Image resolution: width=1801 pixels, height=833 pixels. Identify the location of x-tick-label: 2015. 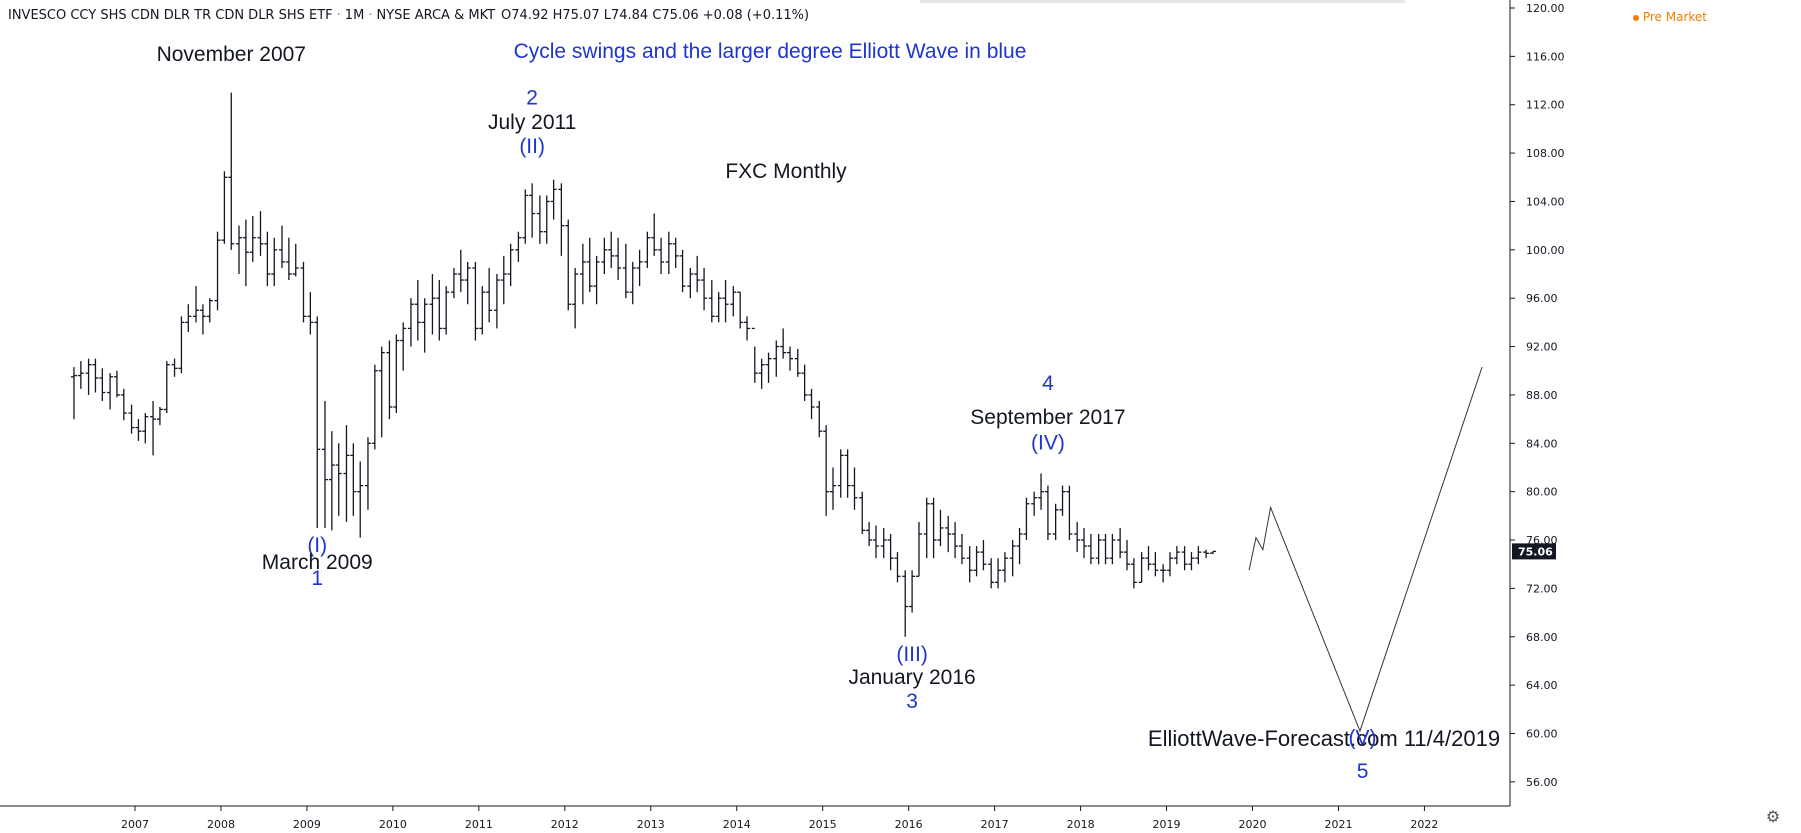
(823, 824).